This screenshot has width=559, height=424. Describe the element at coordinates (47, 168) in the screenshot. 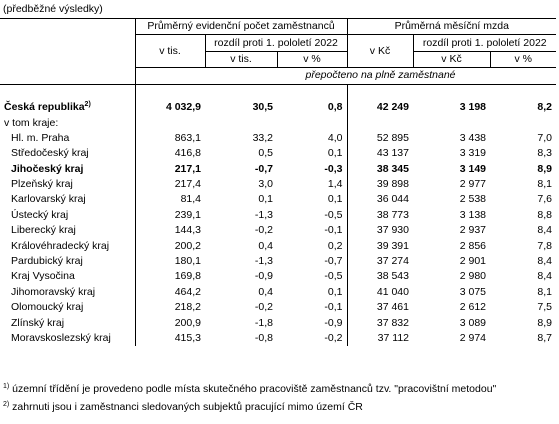

I see `row-label: Jihočeský kraj` at that location.